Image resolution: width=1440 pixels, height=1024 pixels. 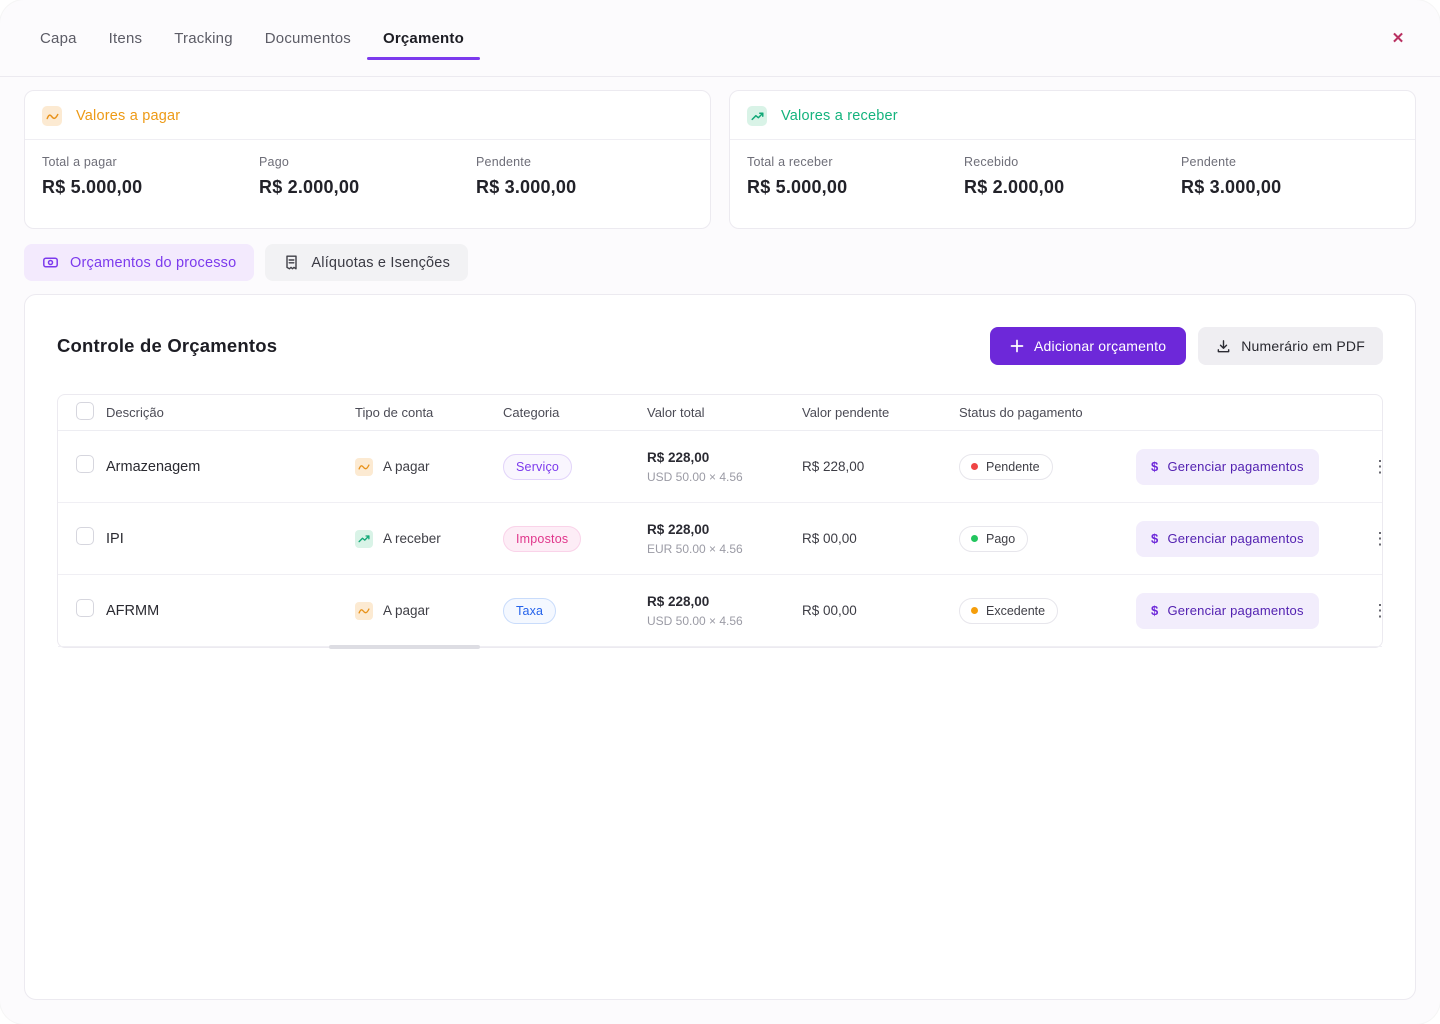 I want to click on stat-label: Pago, so click(x=274, y=162).